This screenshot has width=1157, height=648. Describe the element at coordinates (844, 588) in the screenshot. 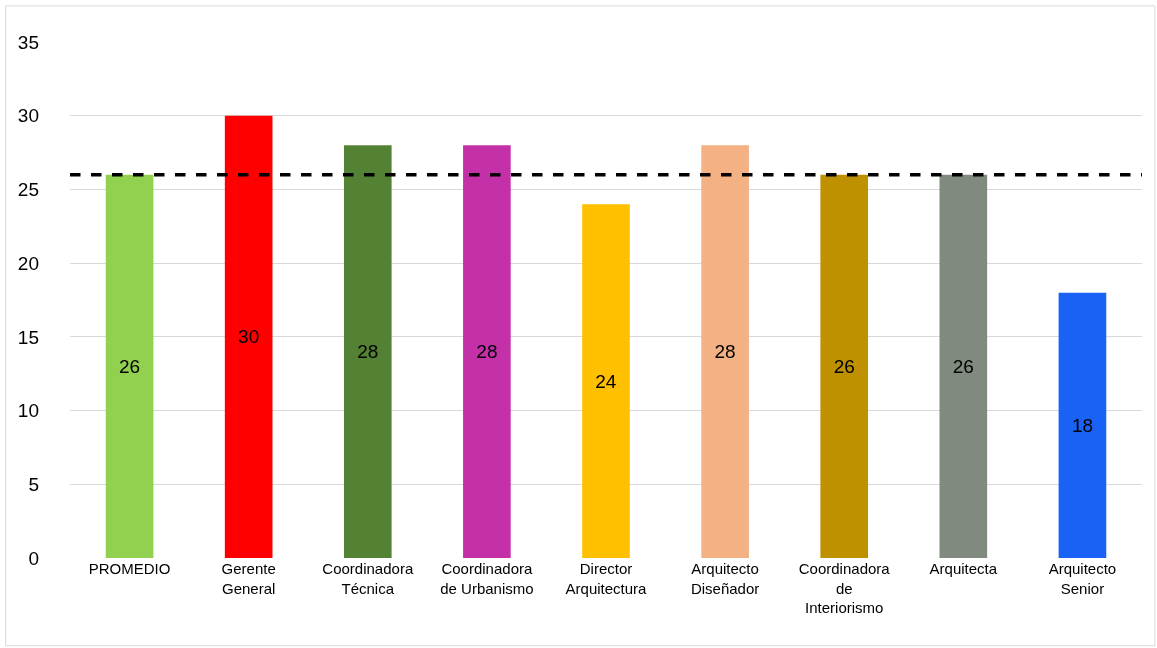

I see `x-tick-label: Coordinadora de Interiorismo` at that location.